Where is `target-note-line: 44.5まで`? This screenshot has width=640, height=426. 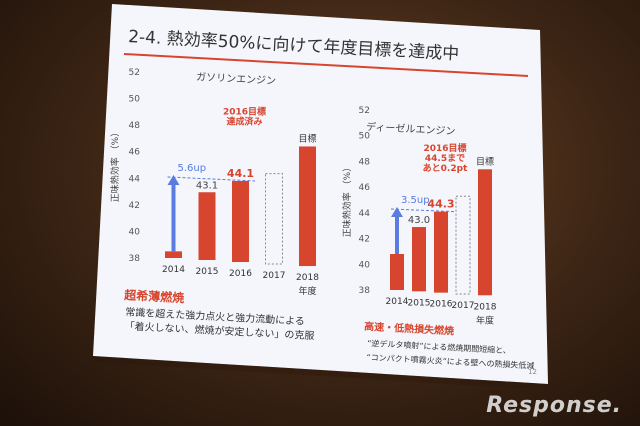 target-note-line: 44.5まで is located at coordinates (445, 158).